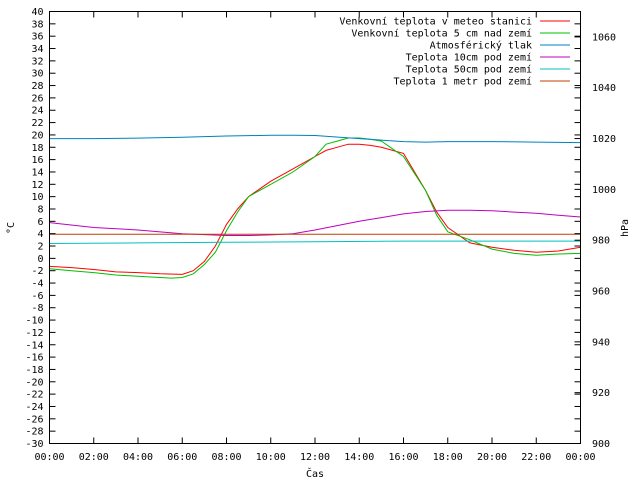 This screenshot has height=480, width=640. What do you see at coordinates (34, 444) in the screenshot?
I see `y-tick-label: -30` at bounding box center [34, 444].